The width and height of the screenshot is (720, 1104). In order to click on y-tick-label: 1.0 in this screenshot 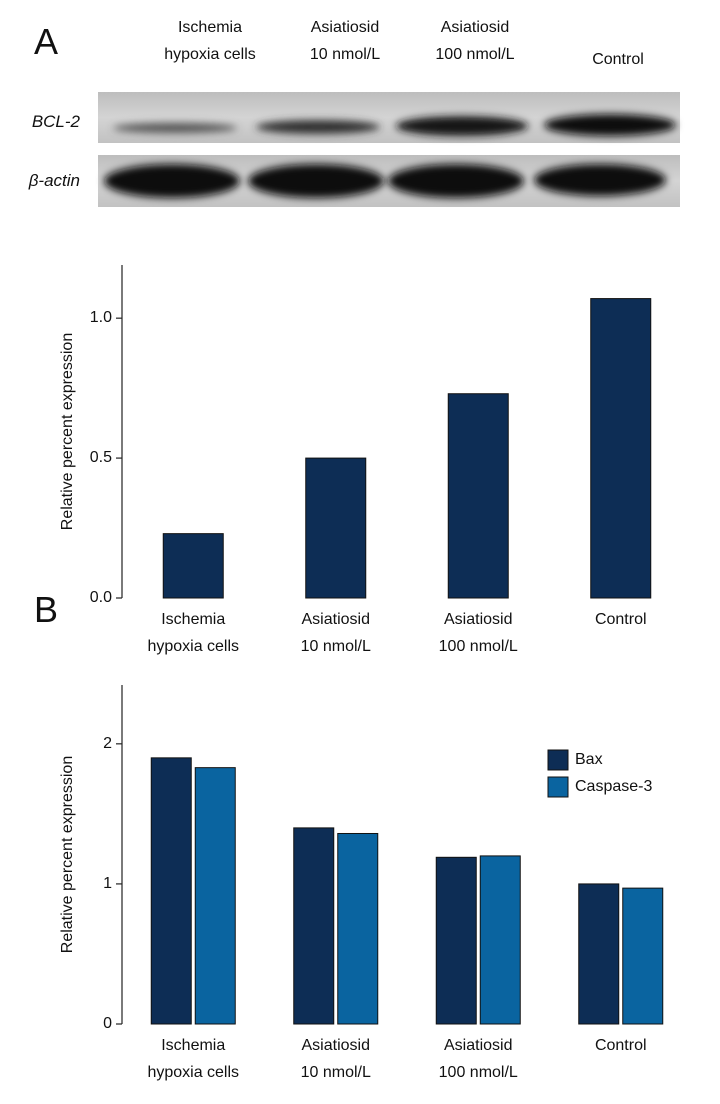, I will do `click(101, 317)`.